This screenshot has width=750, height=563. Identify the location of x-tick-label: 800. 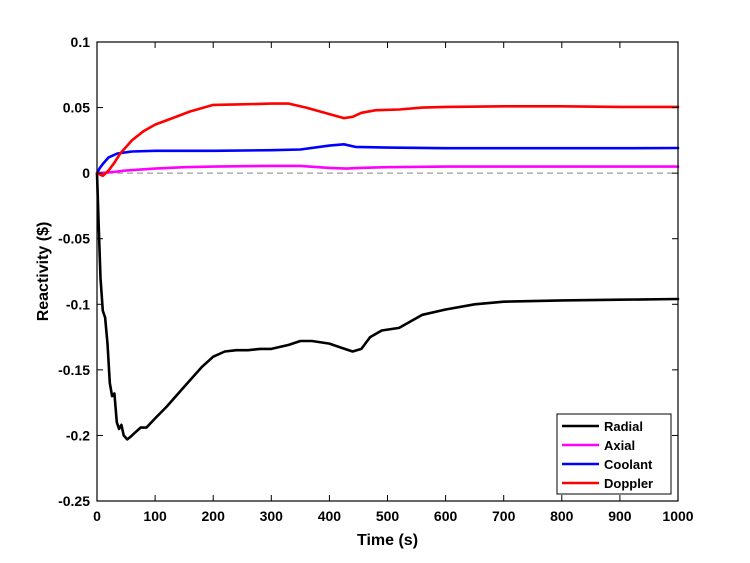
(562, 516).